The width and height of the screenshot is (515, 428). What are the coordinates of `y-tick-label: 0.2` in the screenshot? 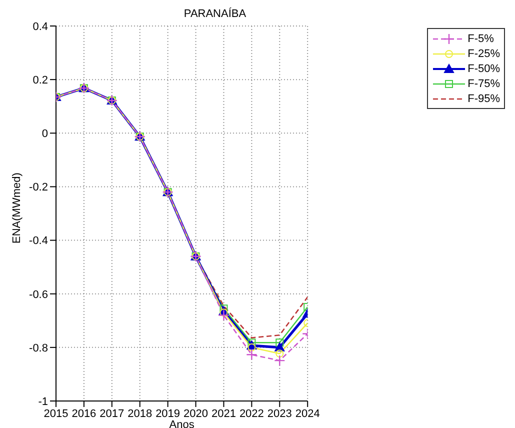 It's located at (40, 80).